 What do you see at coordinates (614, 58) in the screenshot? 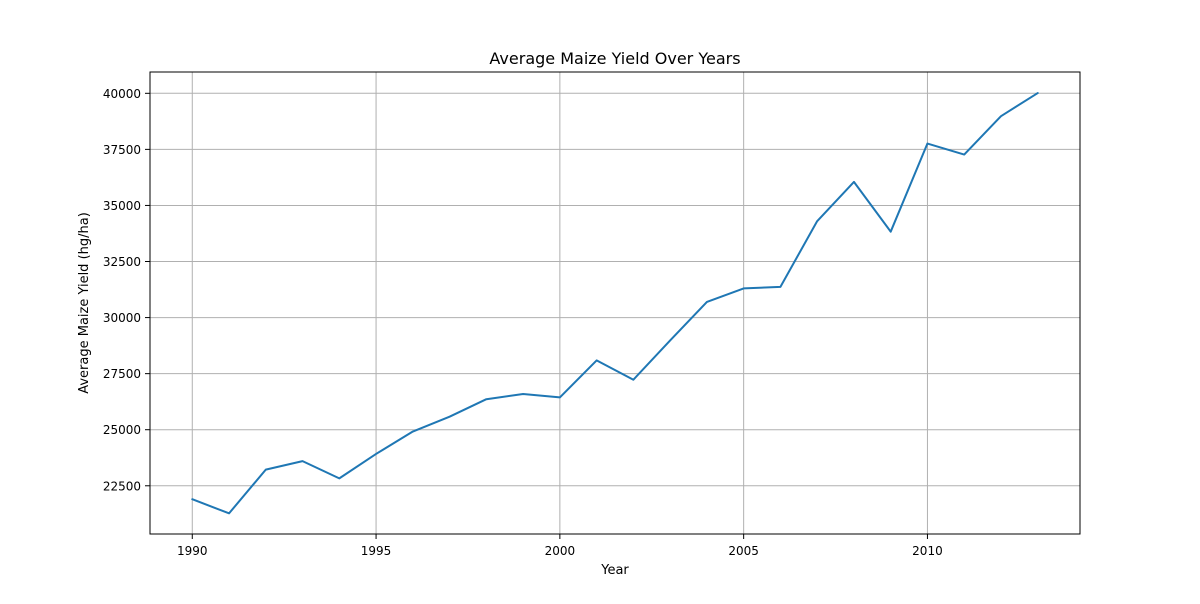
I see `chart-title: Average Maize Yield Over Years` at bounding box center [614, 58].